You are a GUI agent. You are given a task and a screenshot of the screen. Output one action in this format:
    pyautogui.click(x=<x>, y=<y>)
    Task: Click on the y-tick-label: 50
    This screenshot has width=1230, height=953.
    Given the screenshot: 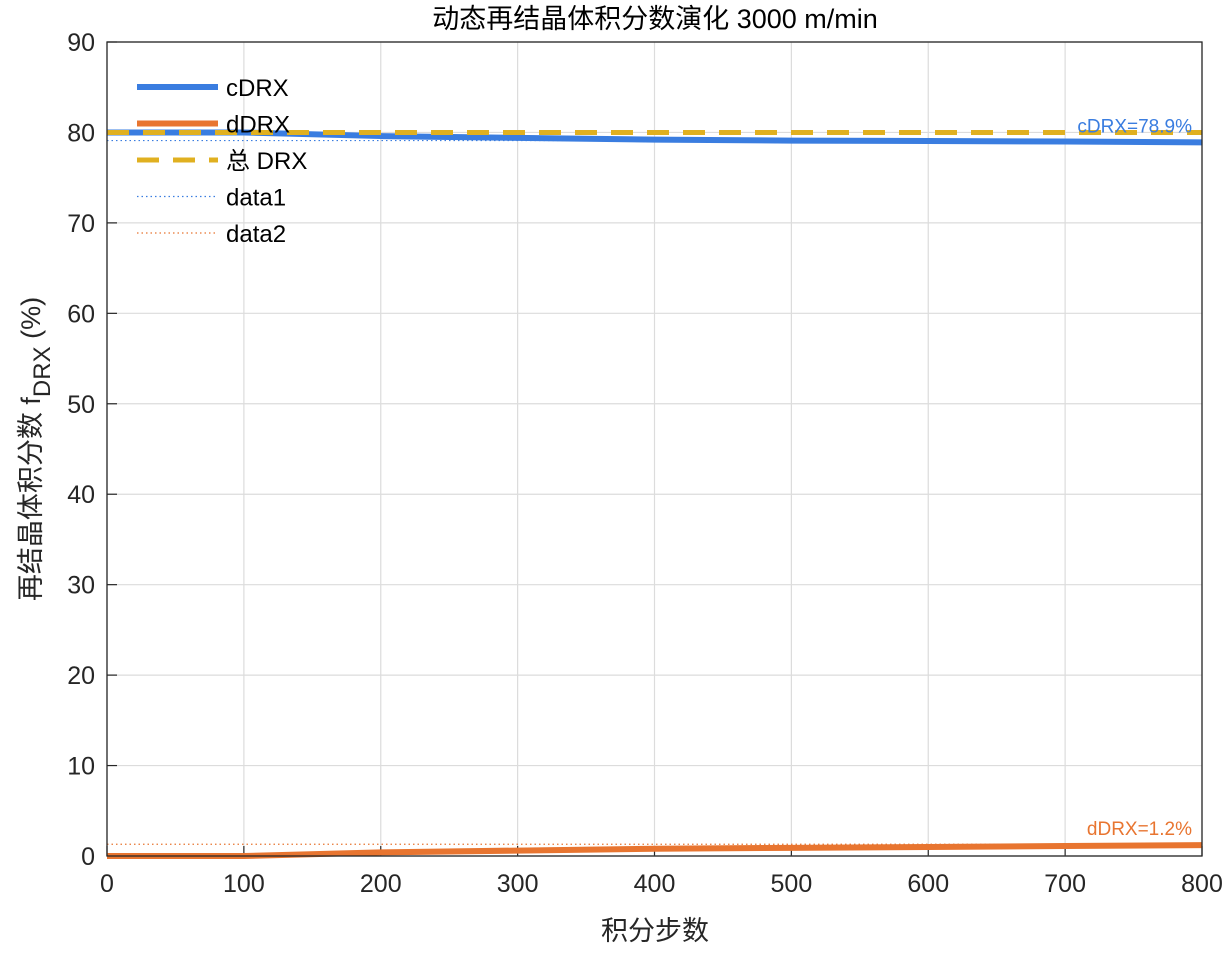 What is the action you would take?
    pyautogui.click(x=81, y=405)
    